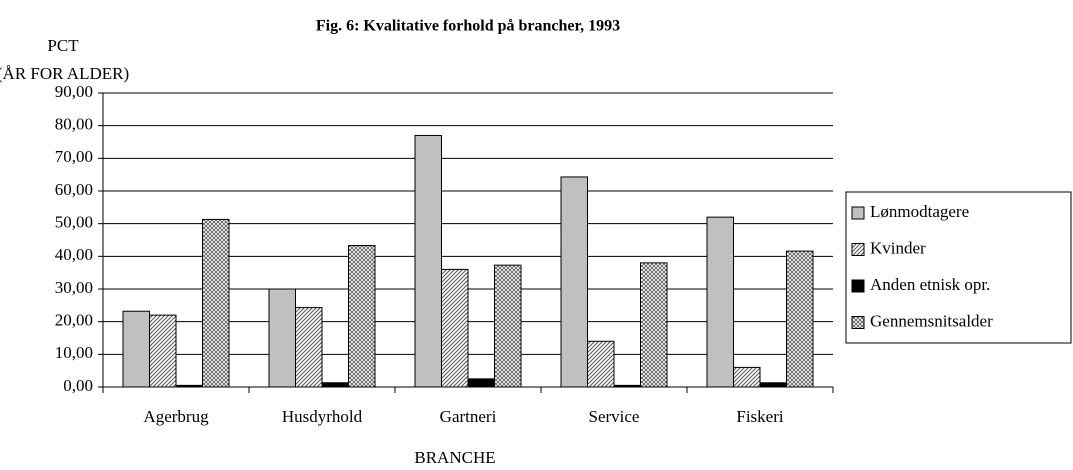 The height and width of the screenshot is (470, 1073). Describe the element at coordinates (74, 156) in the screenshot. I see `y-tick-label: 70,00` at that location.